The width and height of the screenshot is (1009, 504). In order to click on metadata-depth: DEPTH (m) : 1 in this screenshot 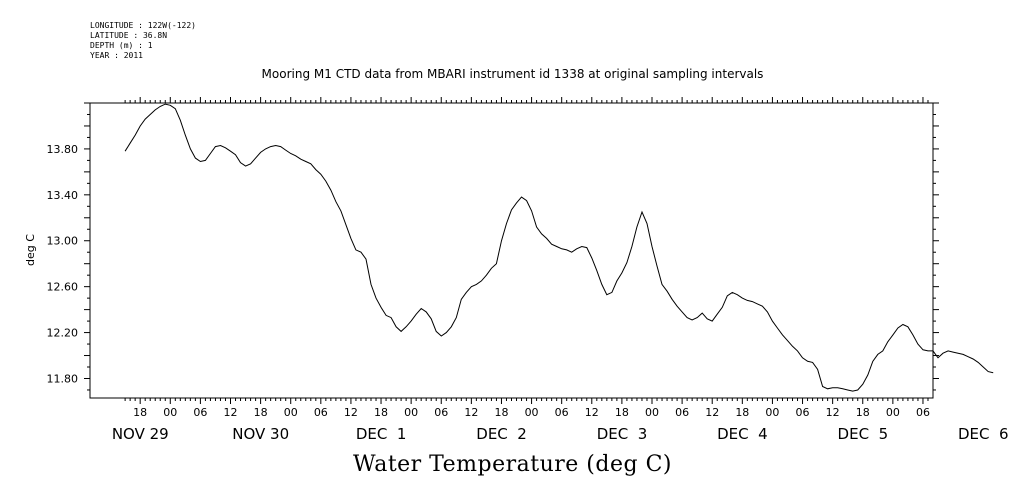, I will do `click(121, 45)`.